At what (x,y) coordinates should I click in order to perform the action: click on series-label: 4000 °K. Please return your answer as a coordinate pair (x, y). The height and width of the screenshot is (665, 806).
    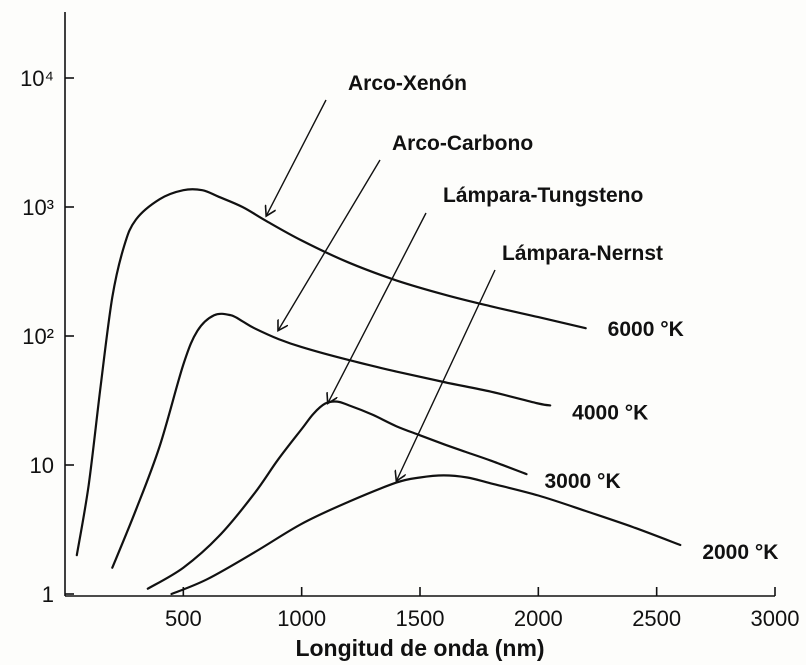
    Looking at the image, I should click on (610, 412).